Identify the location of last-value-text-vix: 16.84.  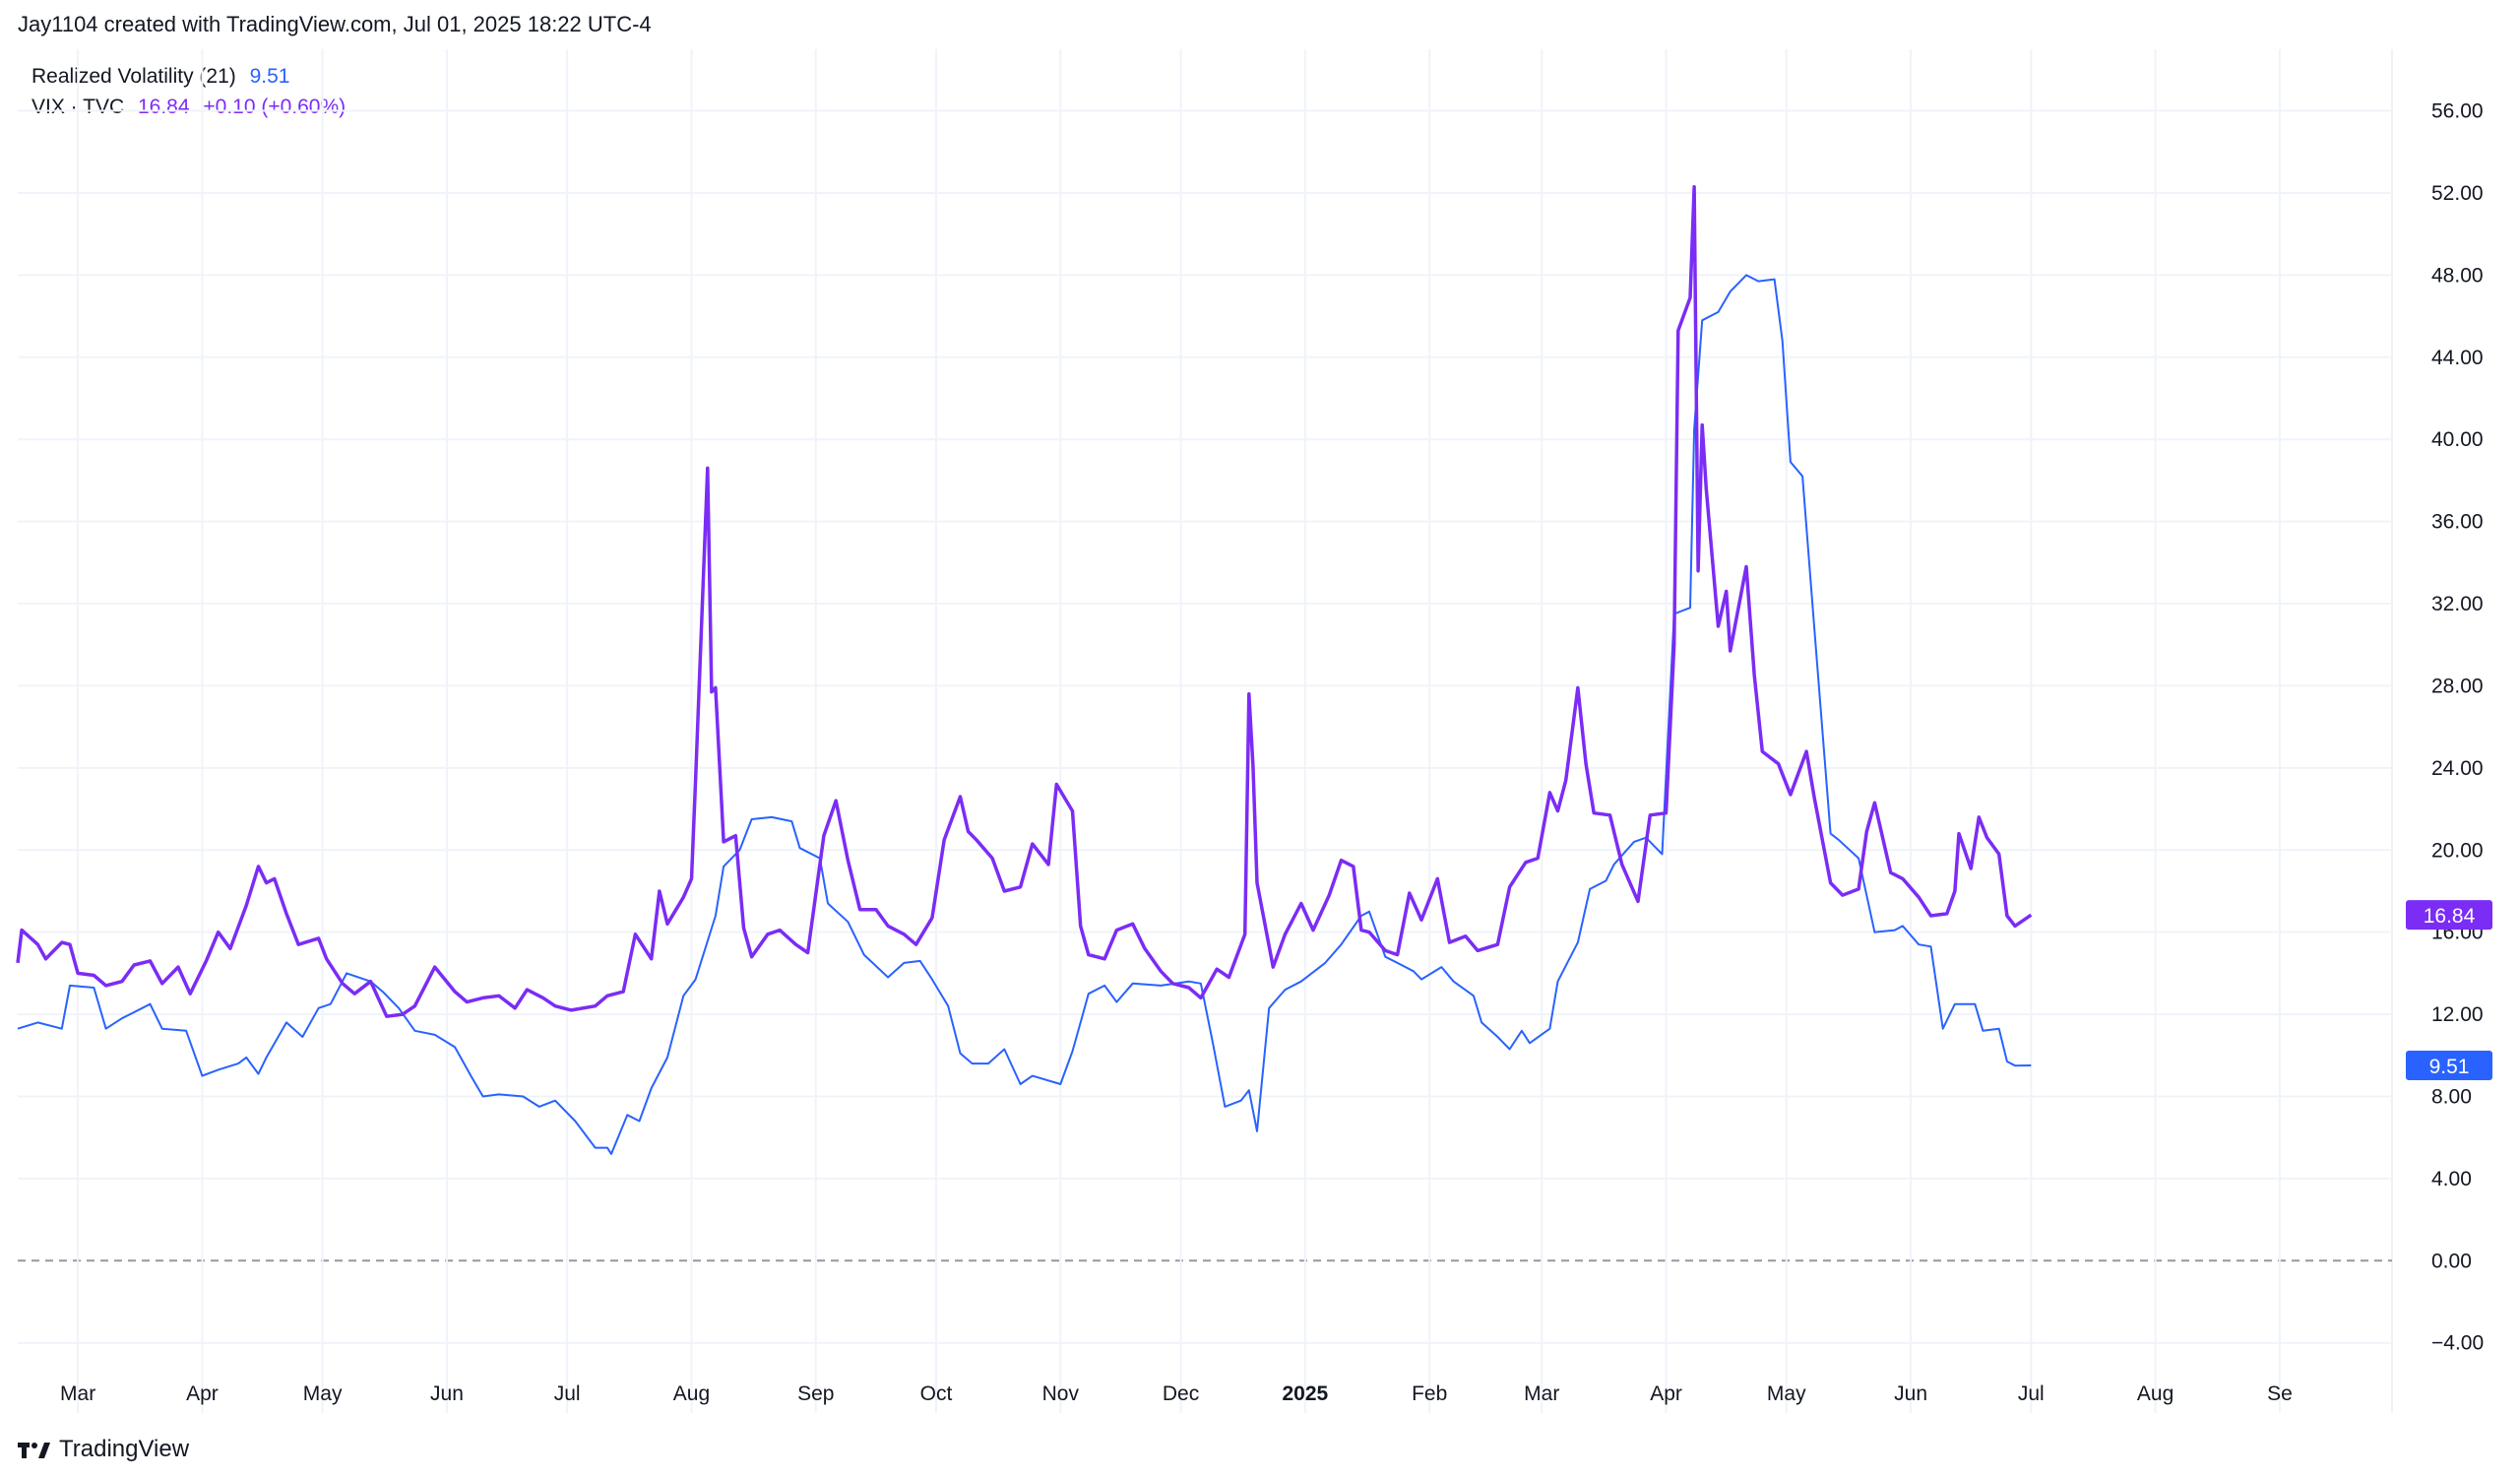
(2450, 916).